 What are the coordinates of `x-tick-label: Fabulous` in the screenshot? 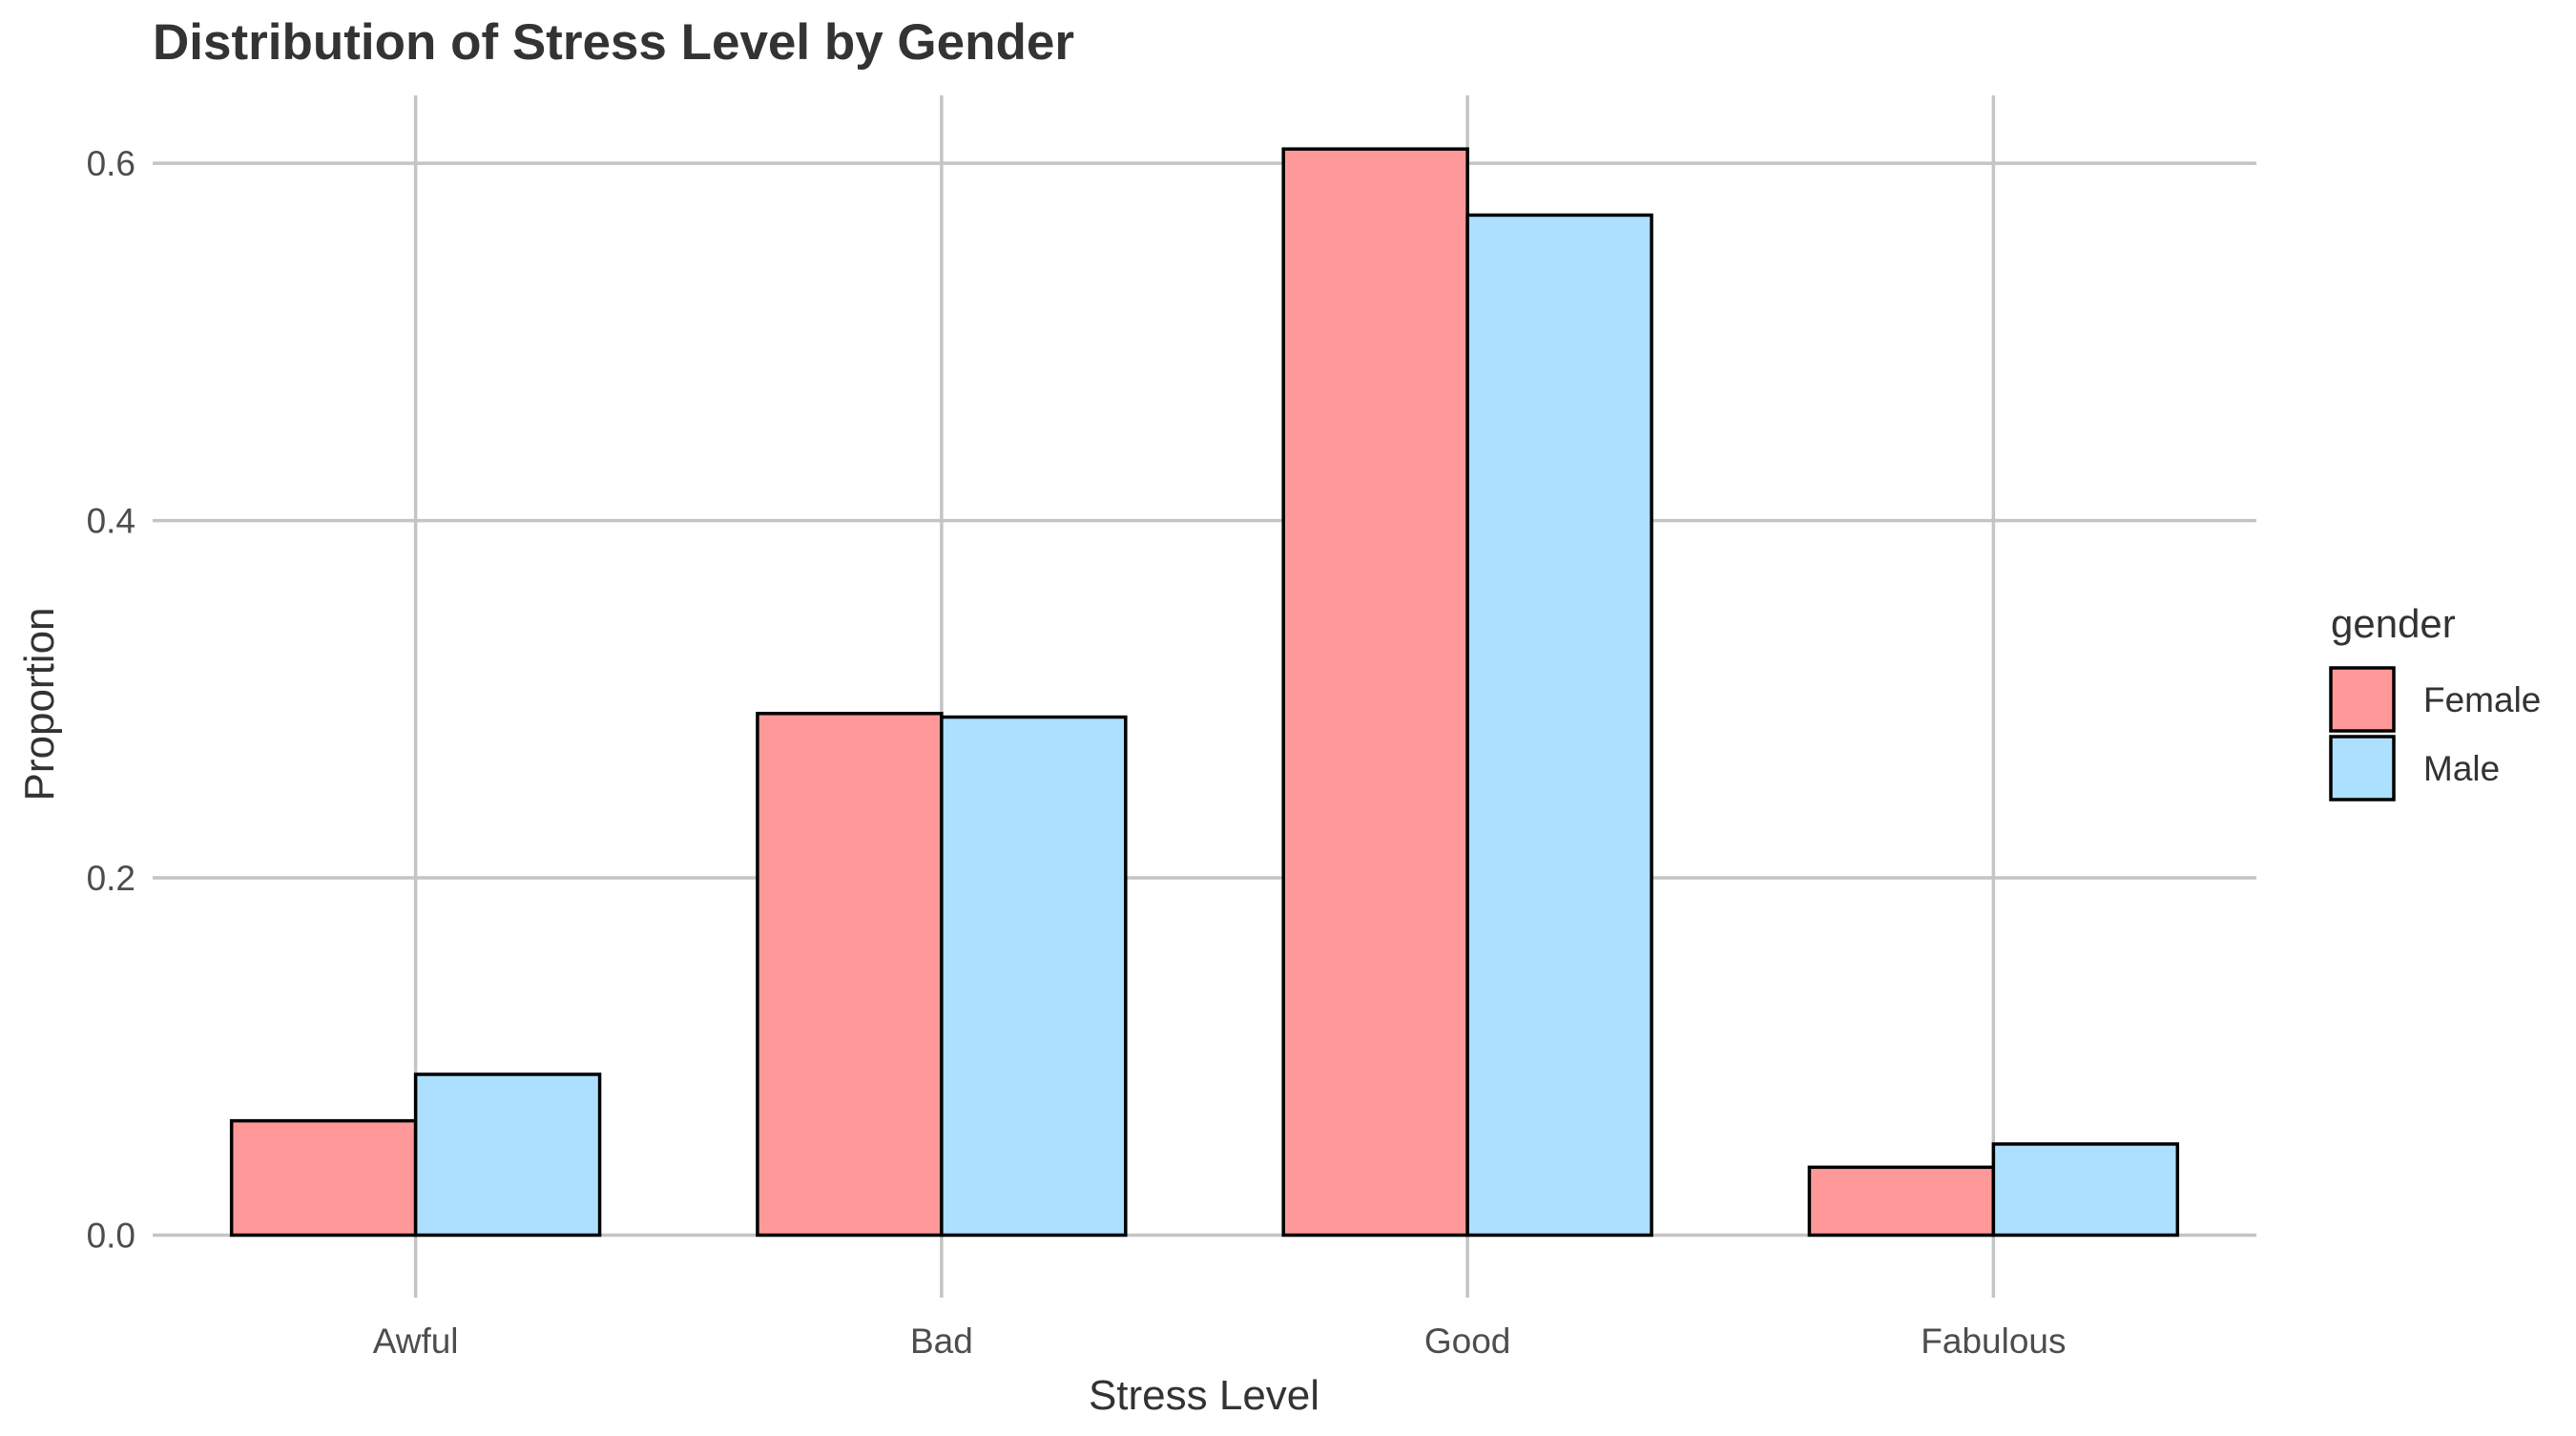 It's located at (1993, 1341).